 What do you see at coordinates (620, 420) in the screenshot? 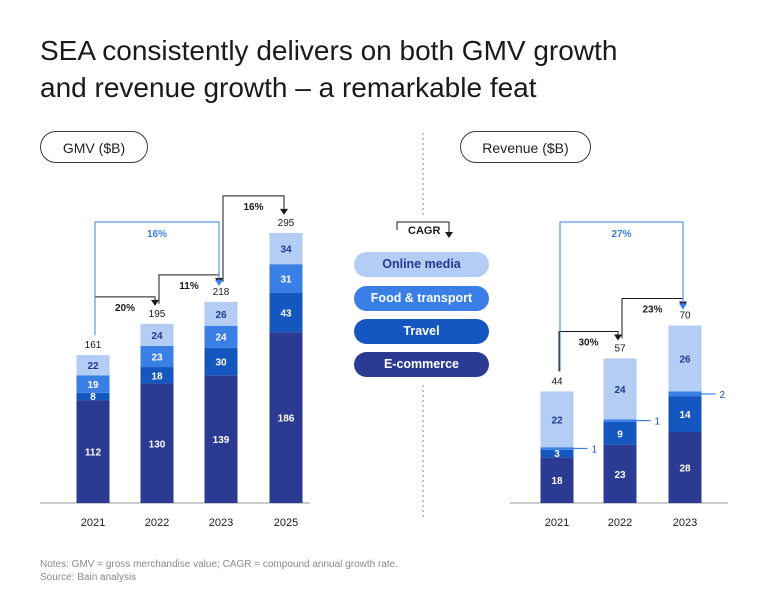
I see `revenue-bar-2022-food-transport` at bounding box center [620, 420].